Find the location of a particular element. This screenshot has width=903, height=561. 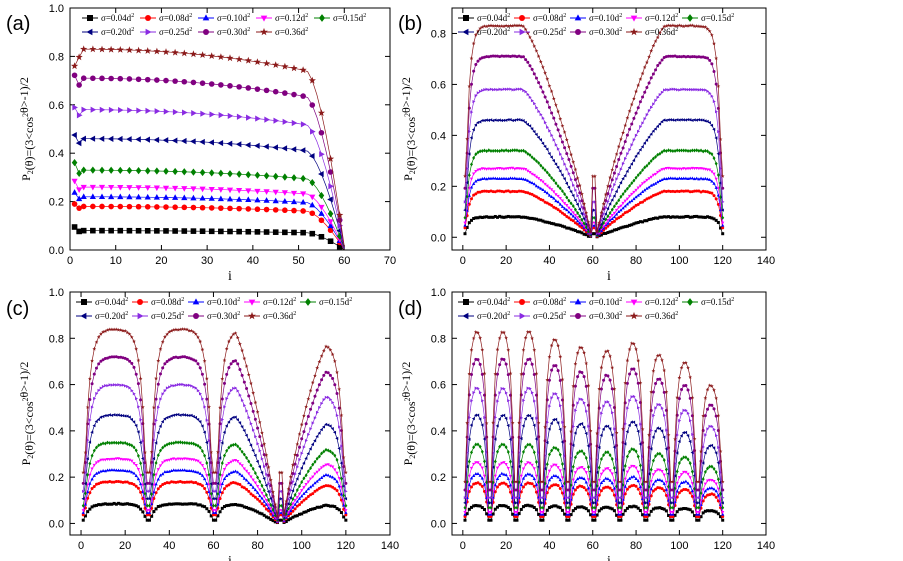

y-tick-label: 0.2 is located at coordinates (56, 203).